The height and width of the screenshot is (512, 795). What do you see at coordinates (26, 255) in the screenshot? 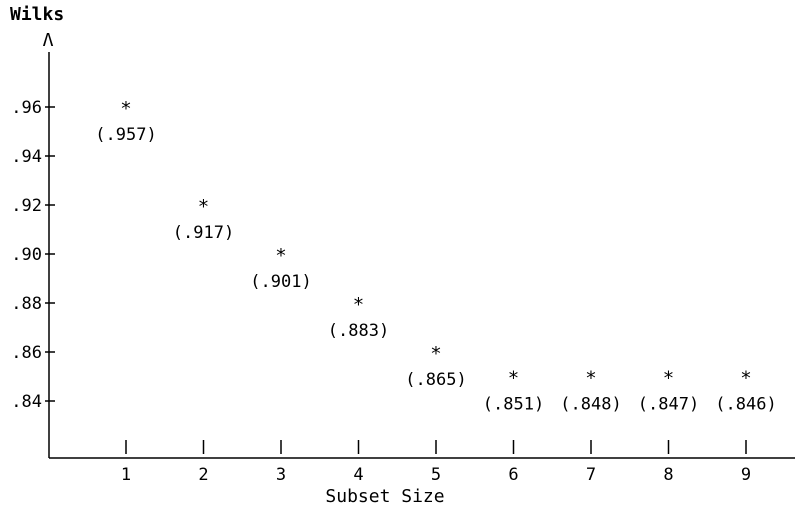
I see `y-tick-label: .90` at bounding box center [26, 255].